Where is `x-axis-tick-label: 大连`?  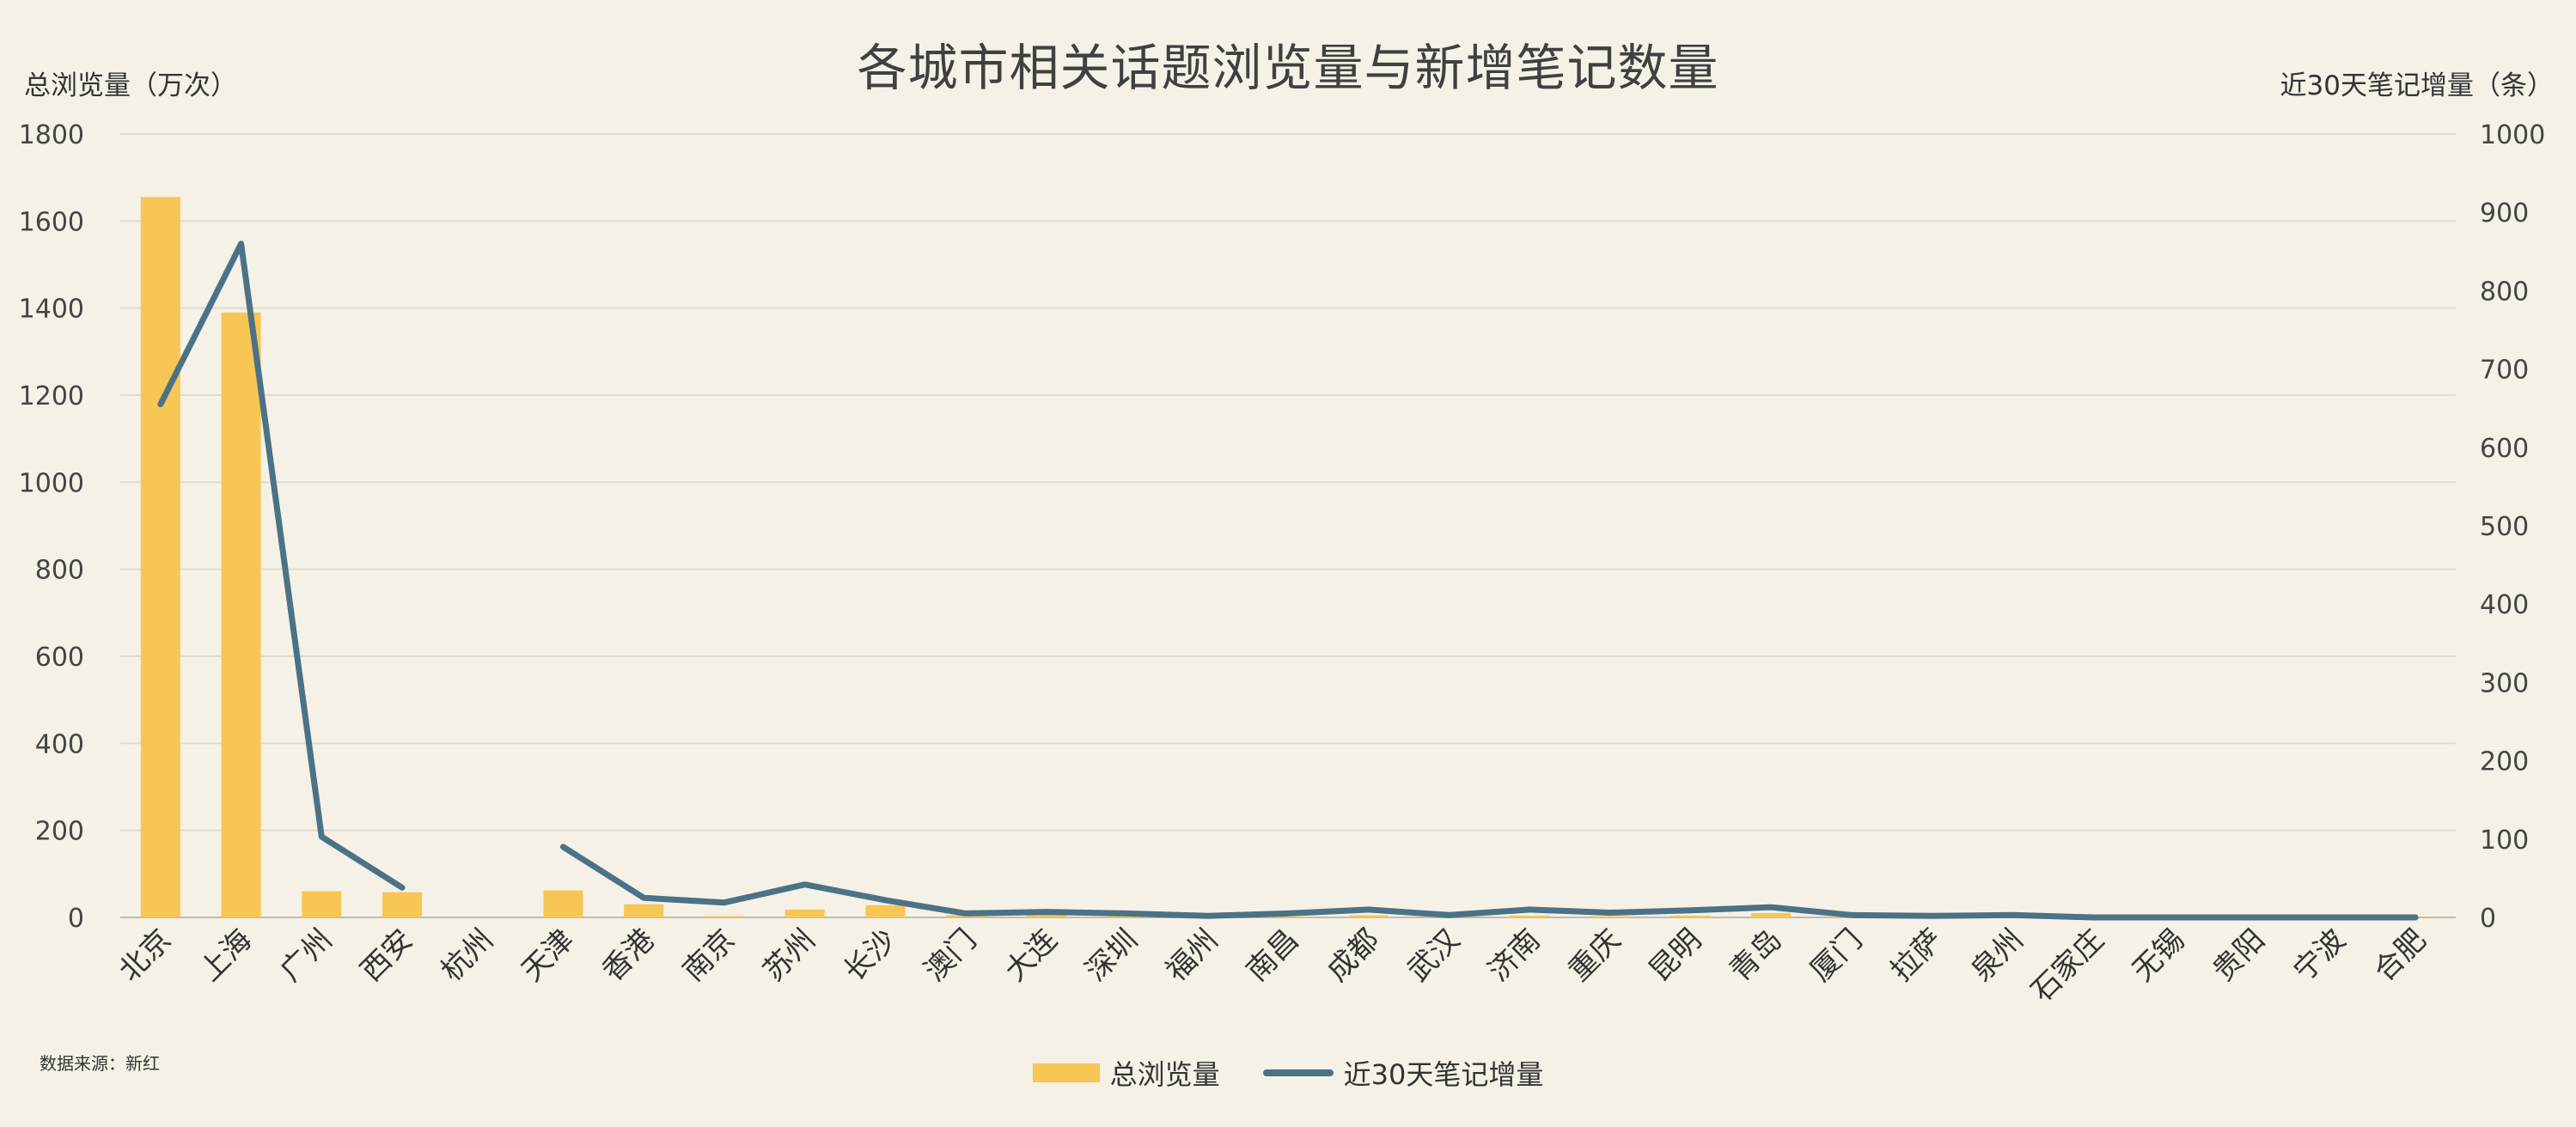 x-axis-tick-label: 大连 is located at coordinates (1031, 955).